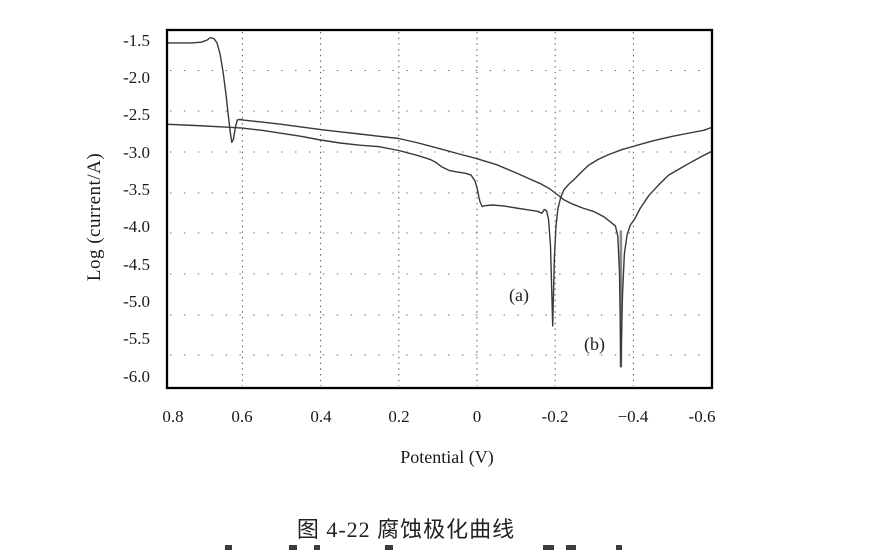 The image size is (869, 550). What do you see at coordinates (519, 295) in the screenshot?
I see `curve-a-label: (a)` at bounding box center [519, 295].